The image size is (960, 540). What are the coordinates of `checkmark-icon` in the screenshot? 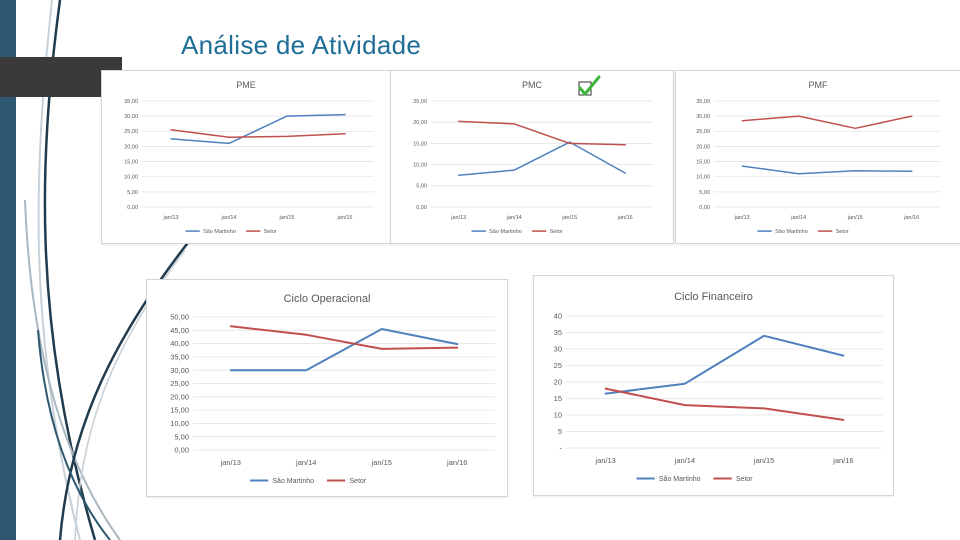 It's located at (589, 85).